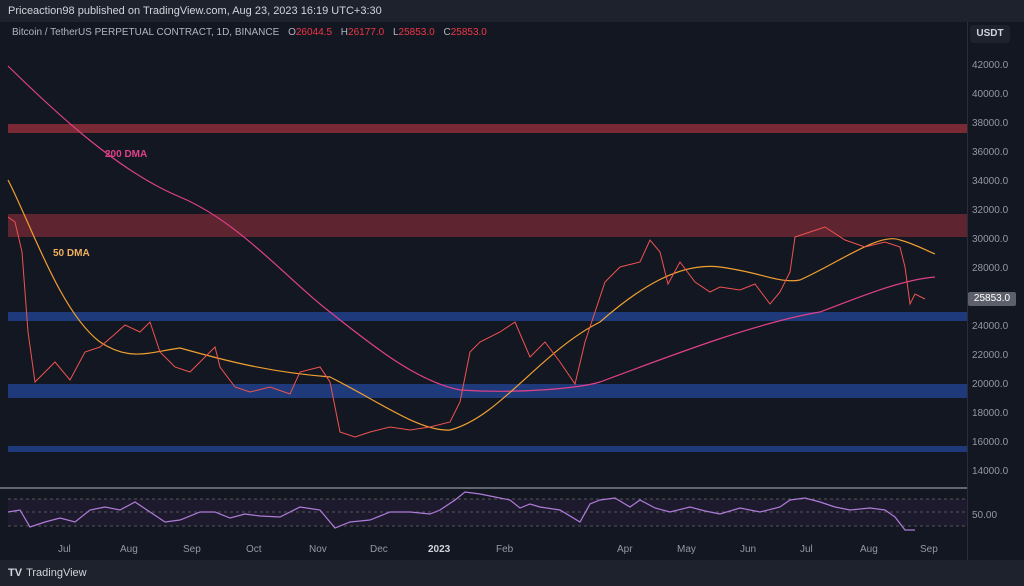 This screenshot has width=1024, height=586. I want to click on annotation-50dma: 50 DMA, so click(71, 253).